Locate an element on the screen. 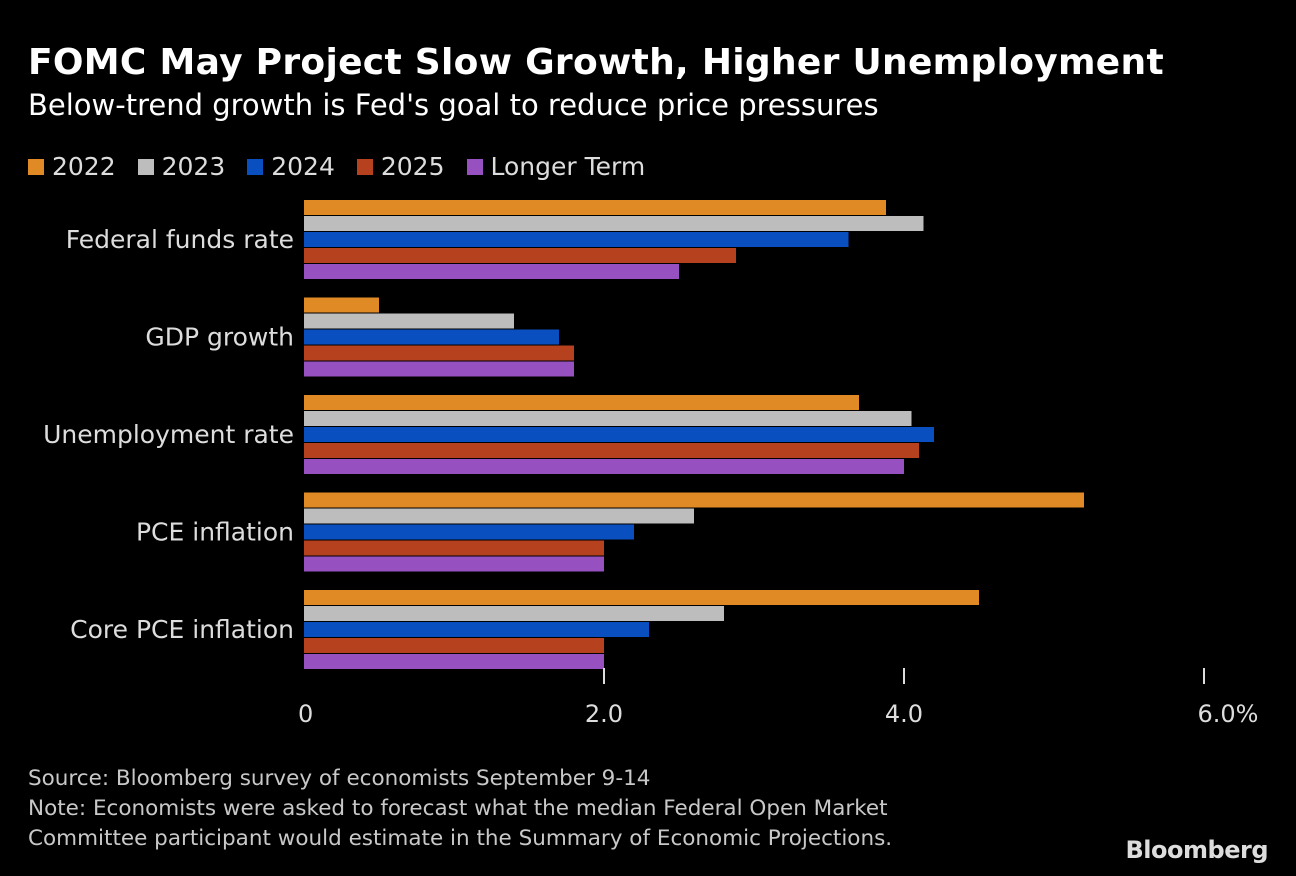 This screenshot has height=876, width=1296. legend-label: 2025 is located at coordinates (412, 166).